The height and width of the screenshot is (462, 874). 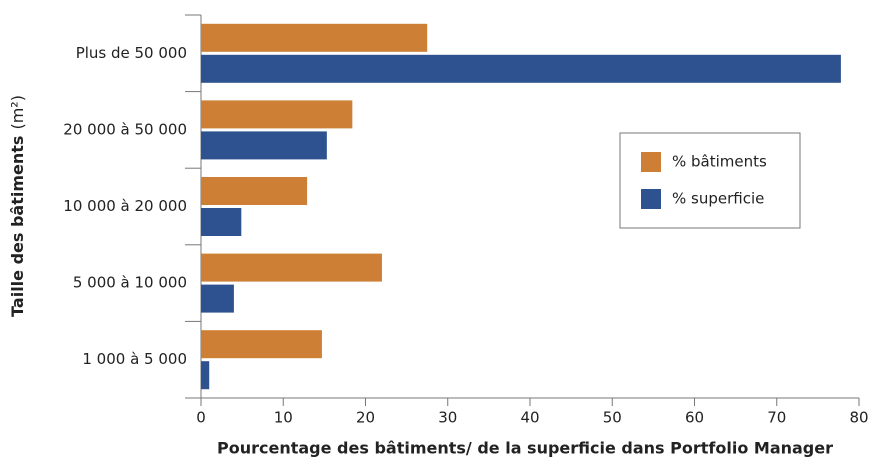 I want to click on y-tick-label: 10 000 à 20 000, so click(x=125, y=206).